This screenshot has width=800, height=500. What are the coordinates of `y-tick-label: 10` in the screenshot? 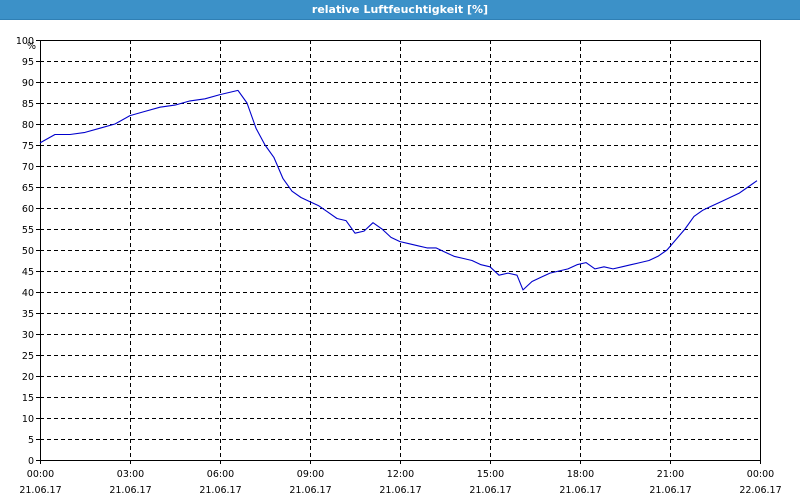 It's located at (28, 419).